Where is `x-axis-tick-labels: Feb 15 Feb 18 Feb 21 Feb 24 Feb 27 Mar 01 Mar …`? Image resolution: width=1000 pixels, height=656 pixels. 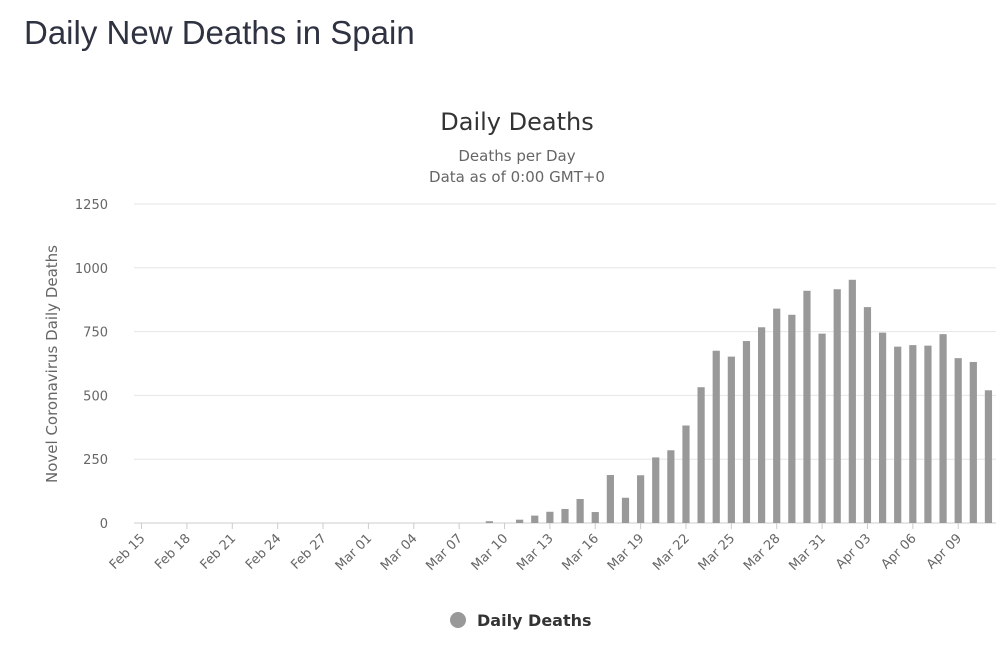 x-axis-tick-labels: Feb 15 Feb 18 Feb 21 Feb 24 Feb 27 Mar 01 Mar … is located at coordinates (536, 548).